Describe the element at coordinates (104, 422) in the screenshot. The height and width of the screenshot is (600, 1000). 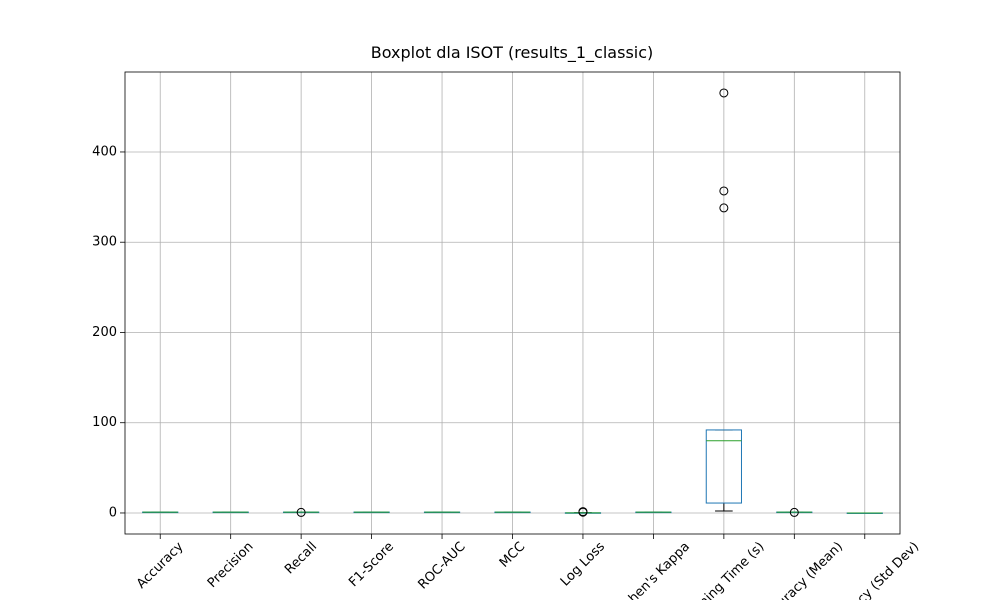
I see `y-tick-label: 100` at that location.